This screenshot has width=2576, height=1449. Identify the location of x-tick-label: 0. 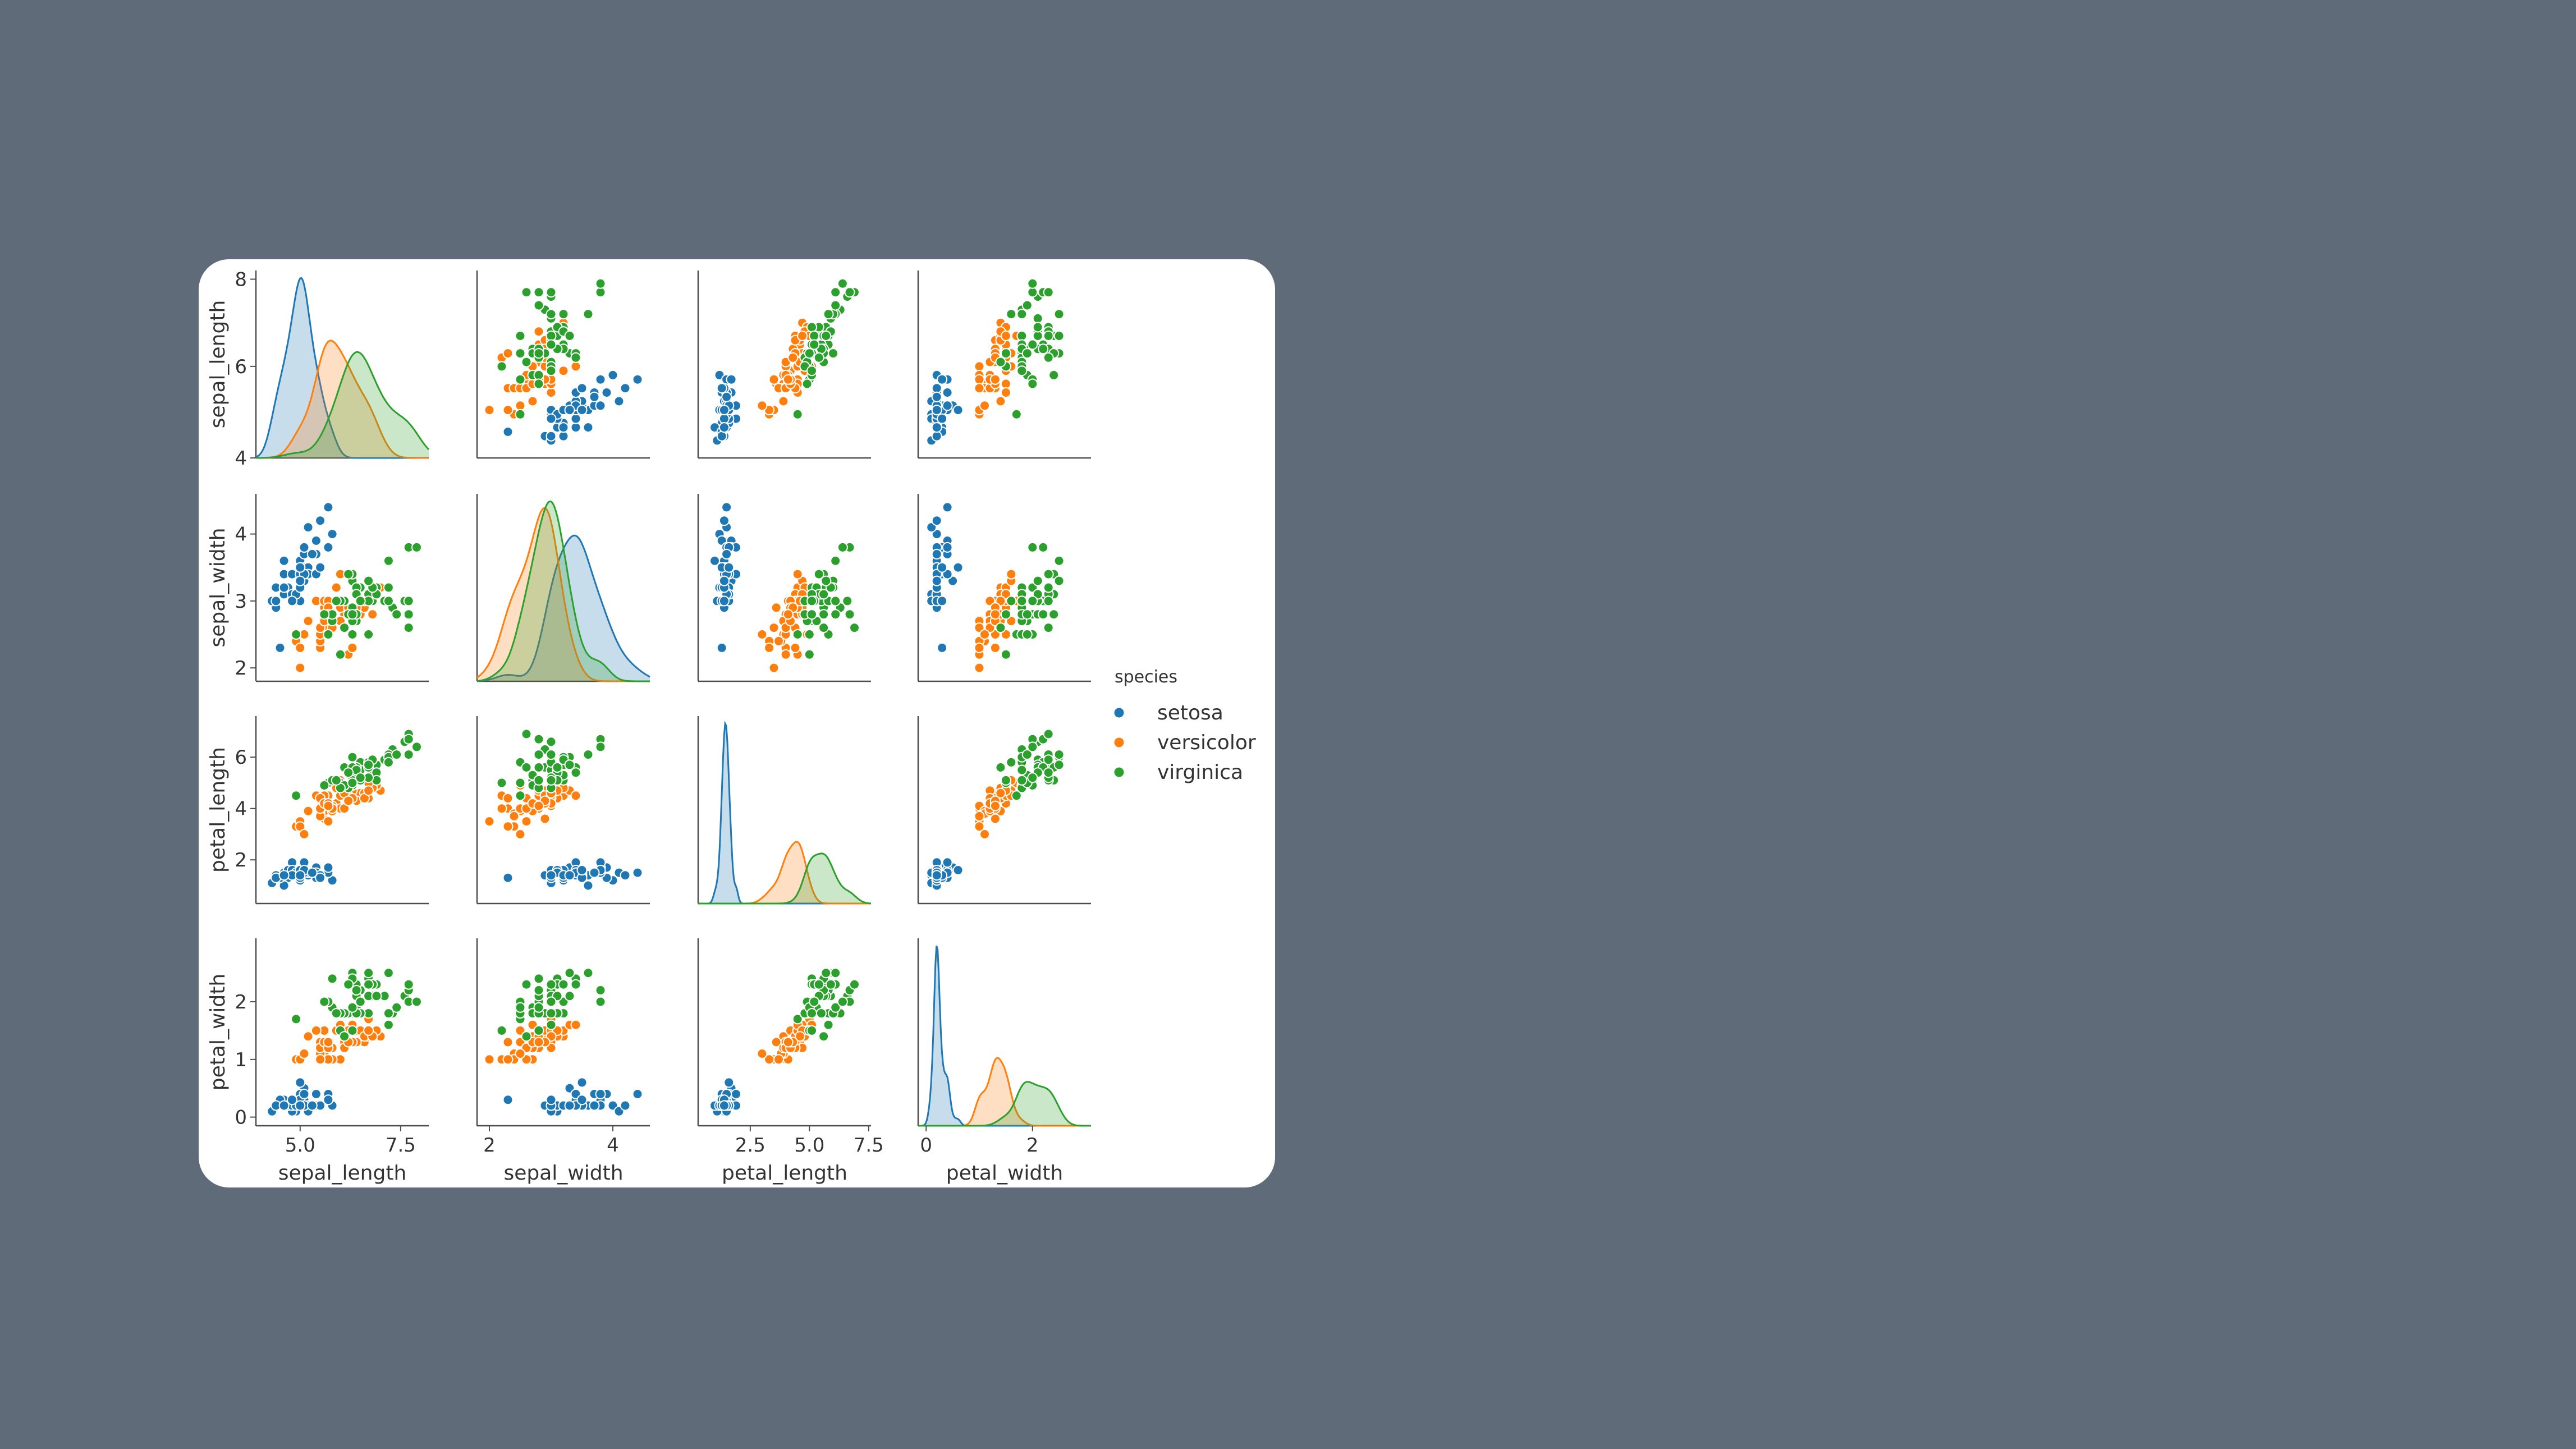
(926, 1145).